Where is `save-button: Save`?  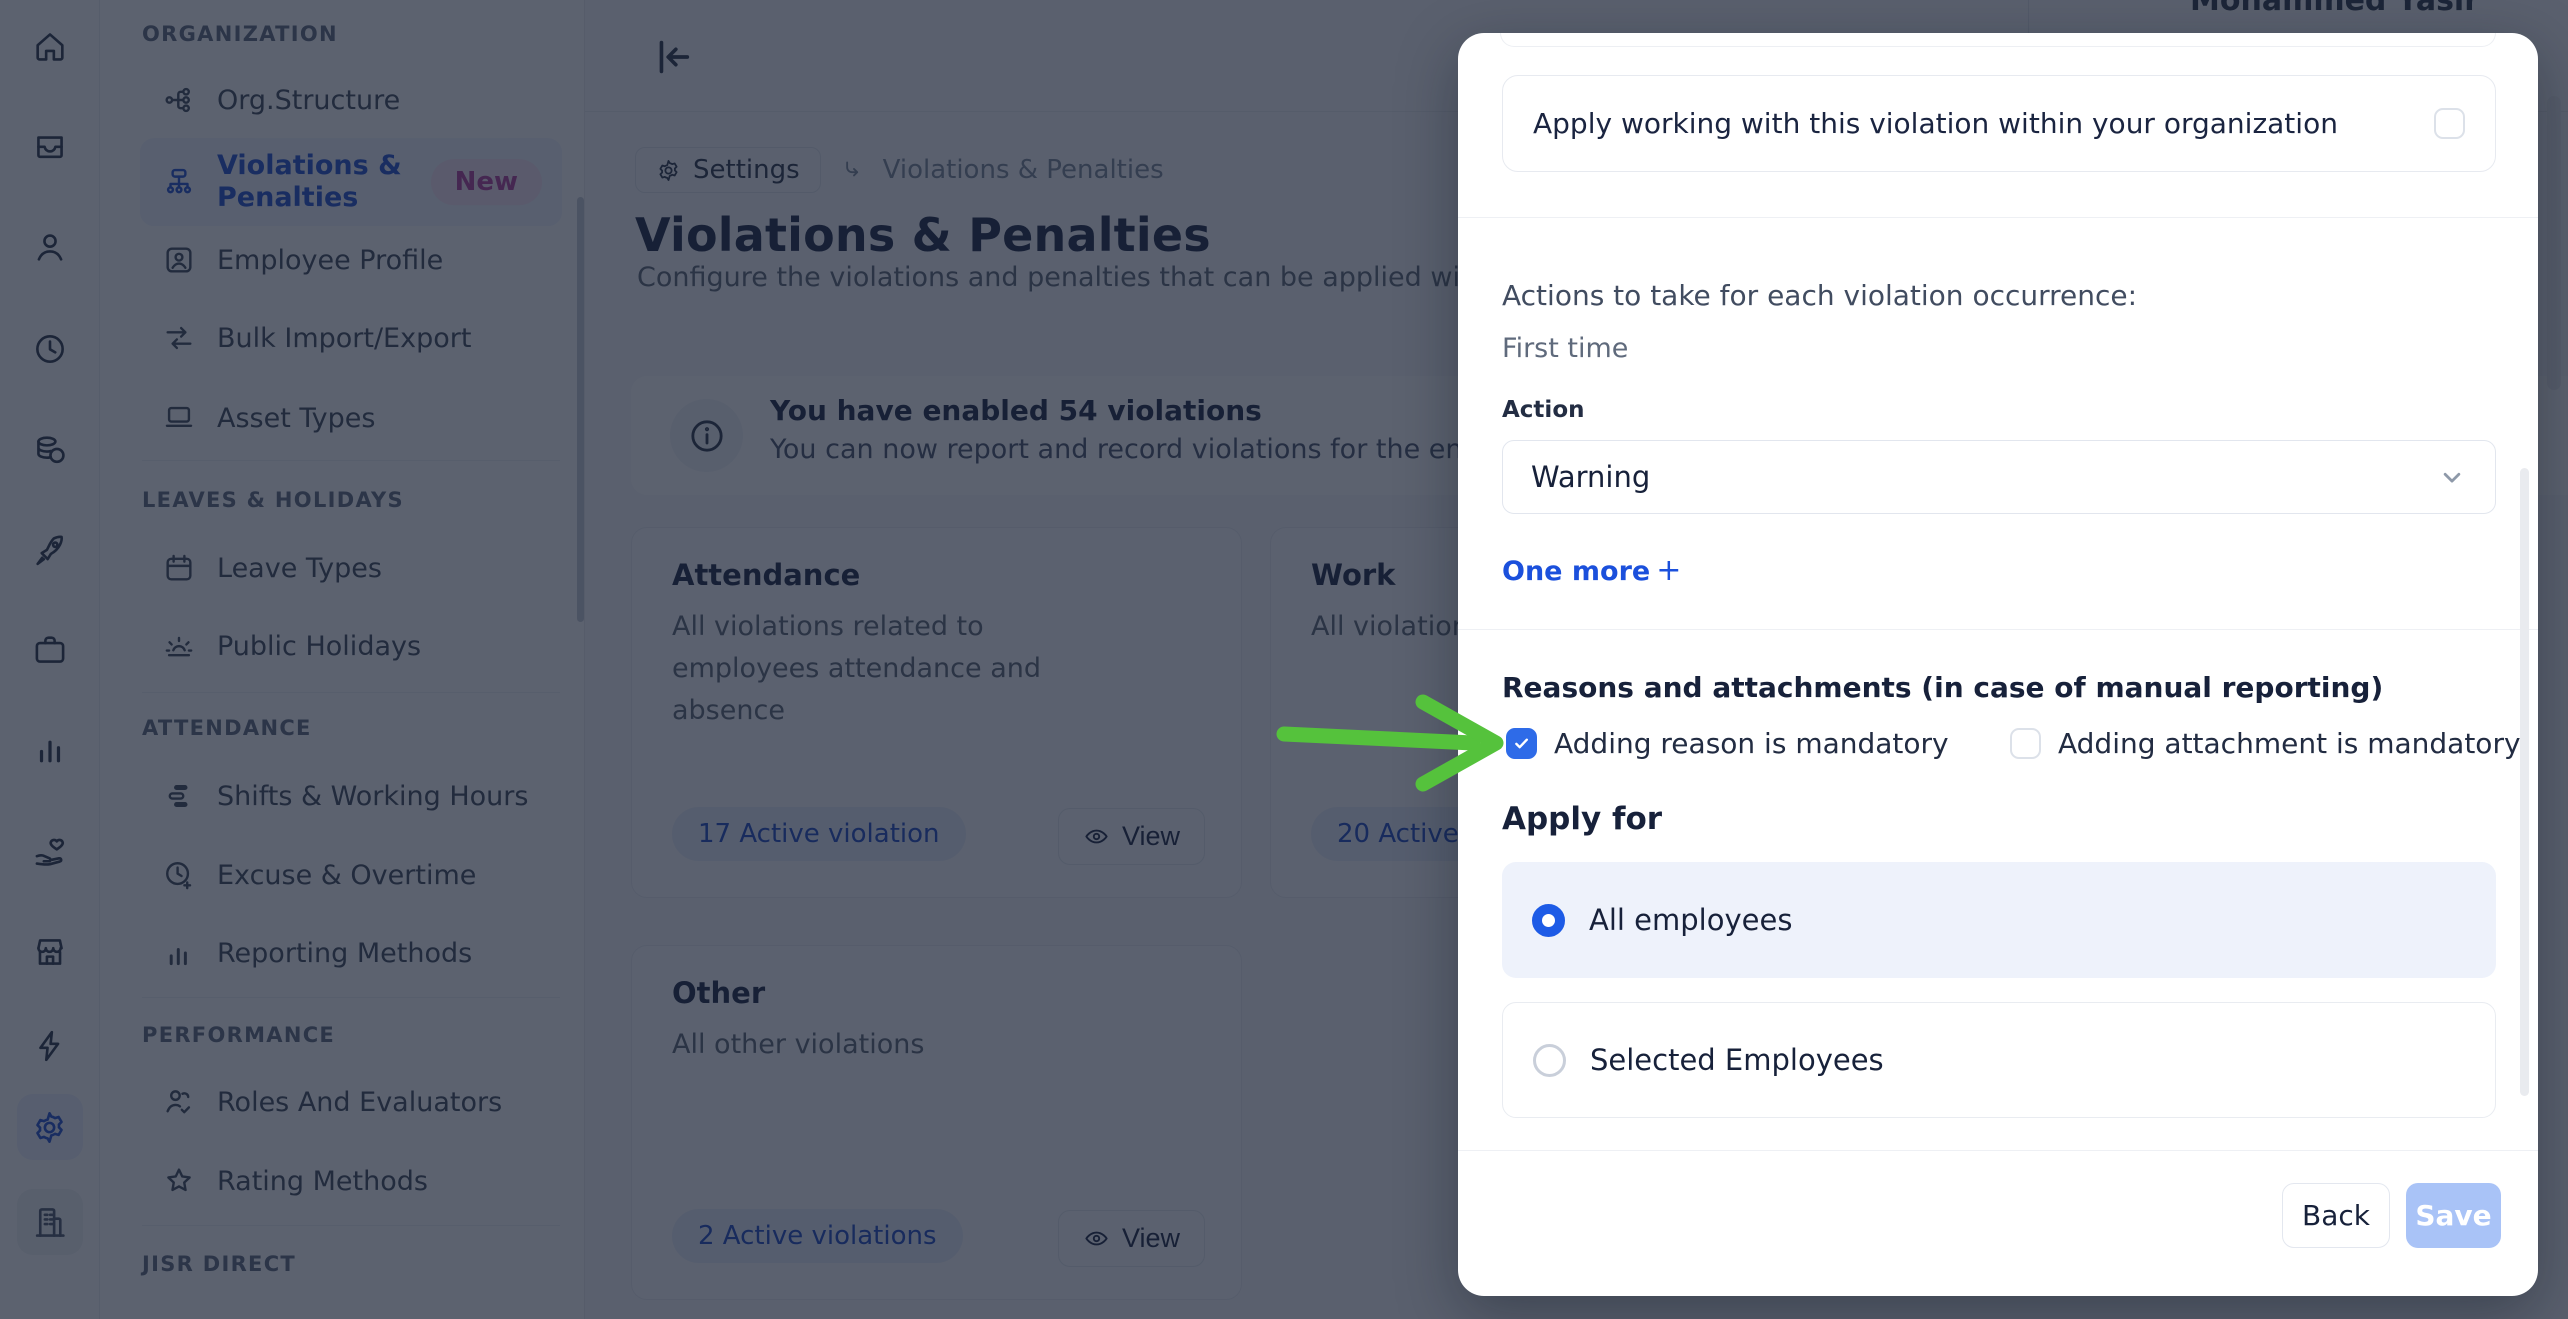
save-button: Save is located at coordinates (2453, 1215).